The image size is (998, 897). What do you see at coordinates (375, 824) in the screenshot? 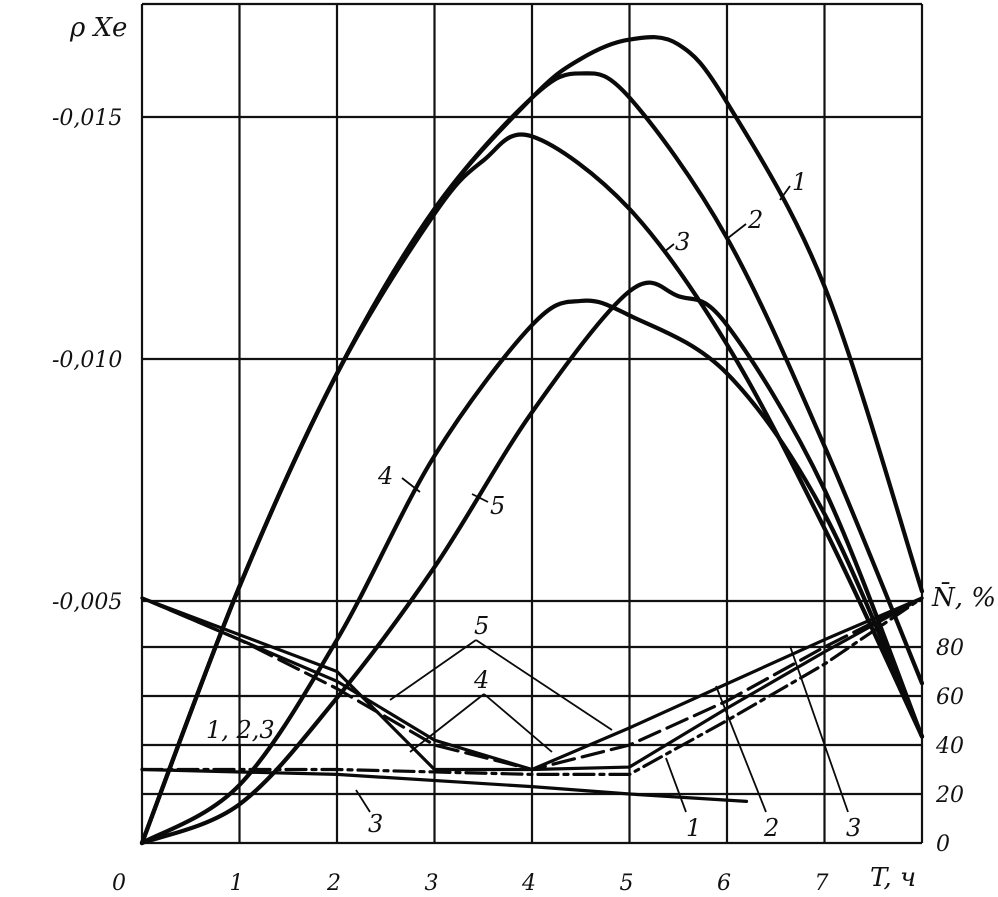
I see `label-power-3-left: 3` at bounding box center [375, 824].